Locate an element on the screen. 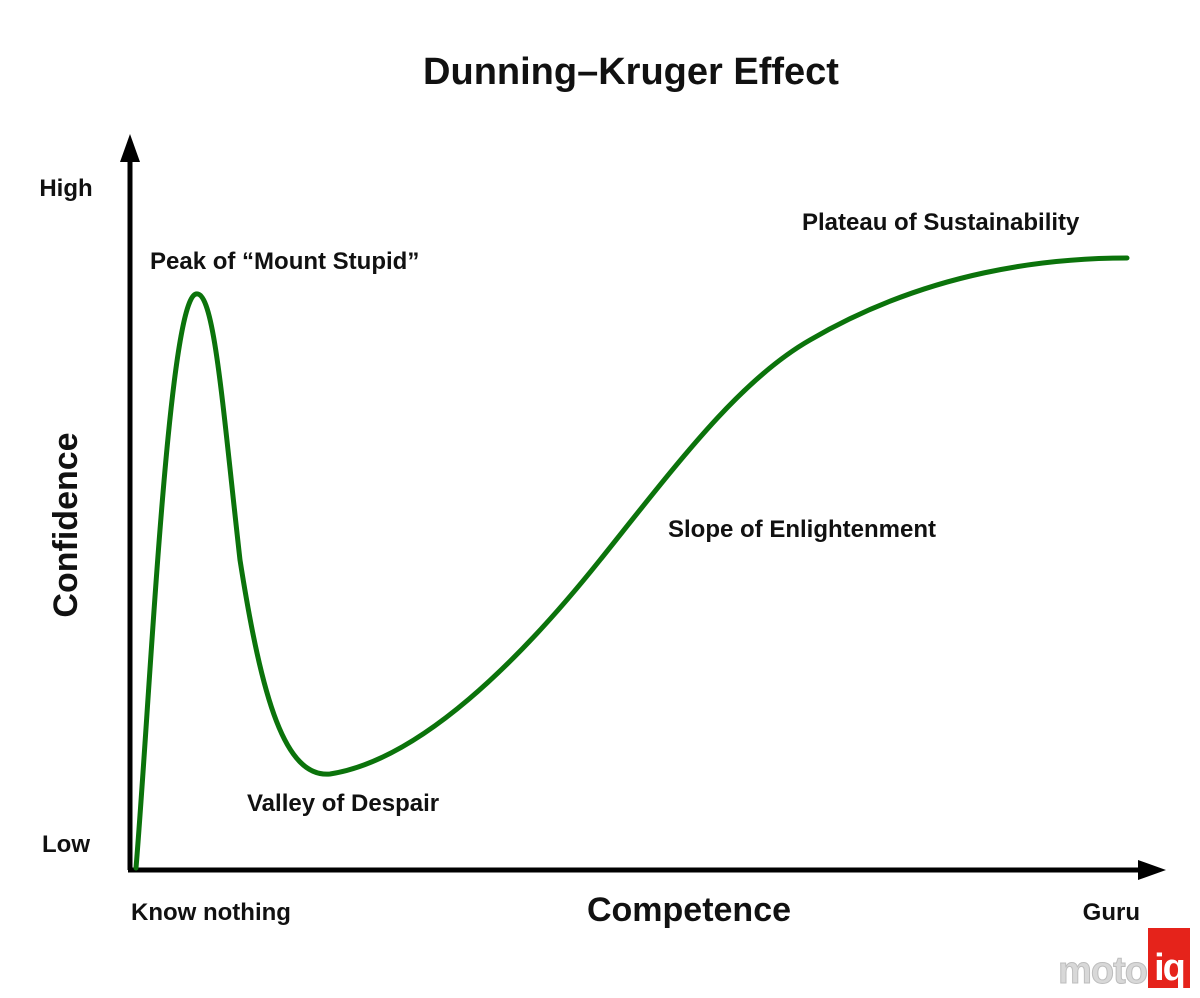  logo-iq-text: iq is located at coordinates (1169, 968).